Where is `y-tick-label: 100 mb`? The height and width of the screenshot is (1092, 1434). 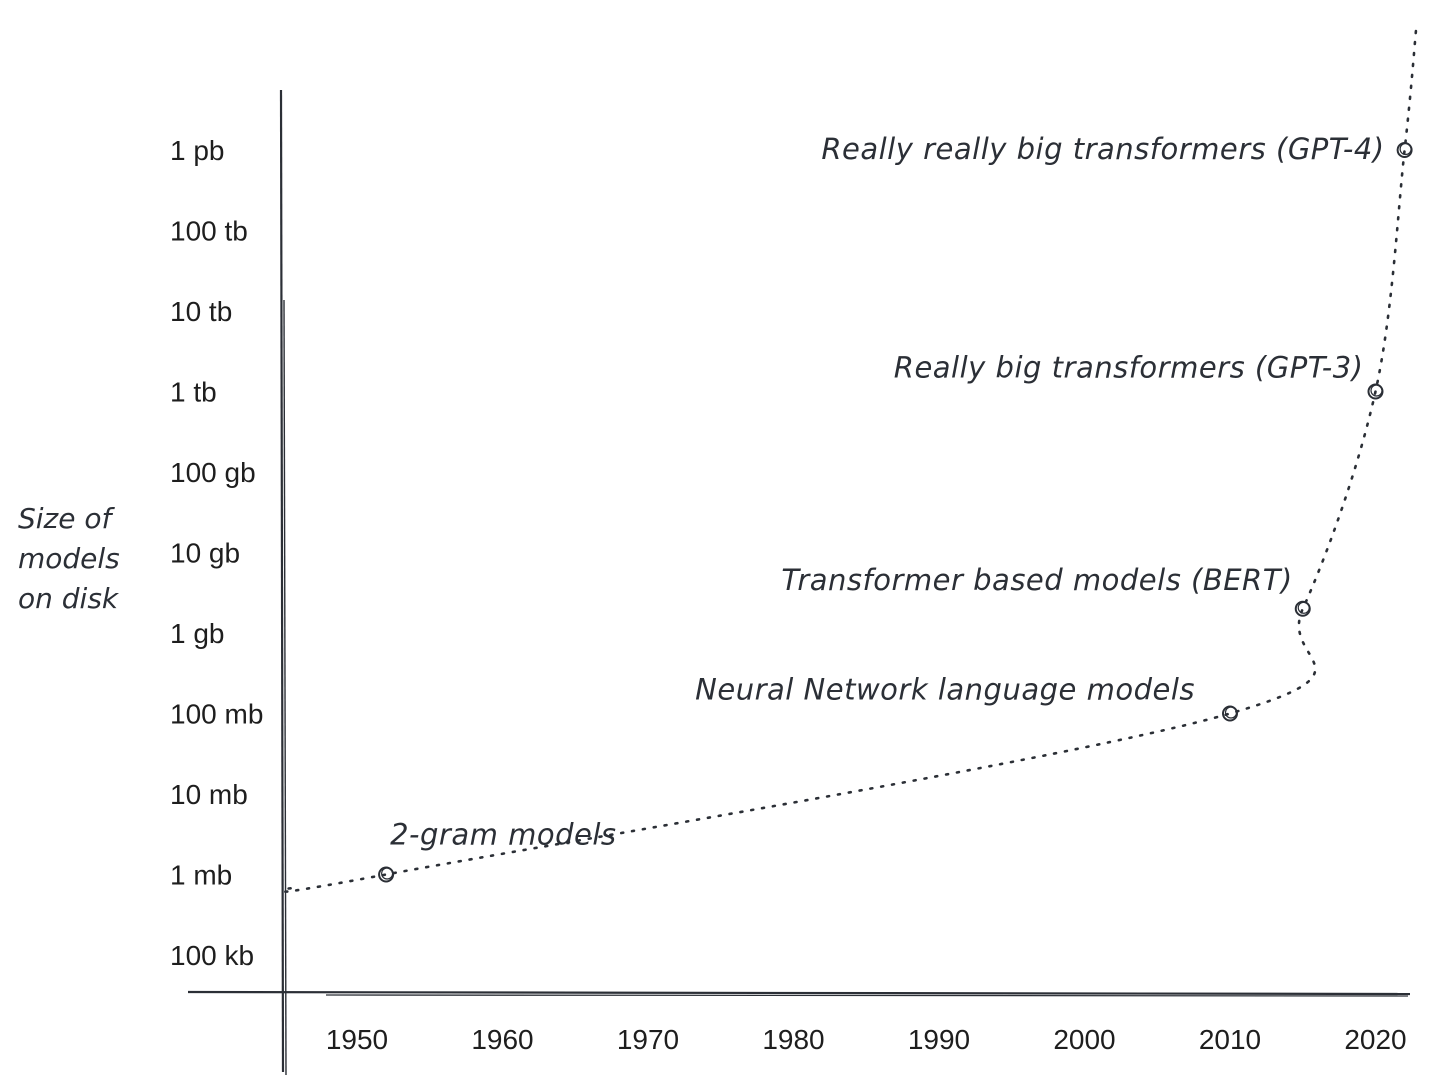
y-tick-label: 100 mb is located at coordinates (216, 714).